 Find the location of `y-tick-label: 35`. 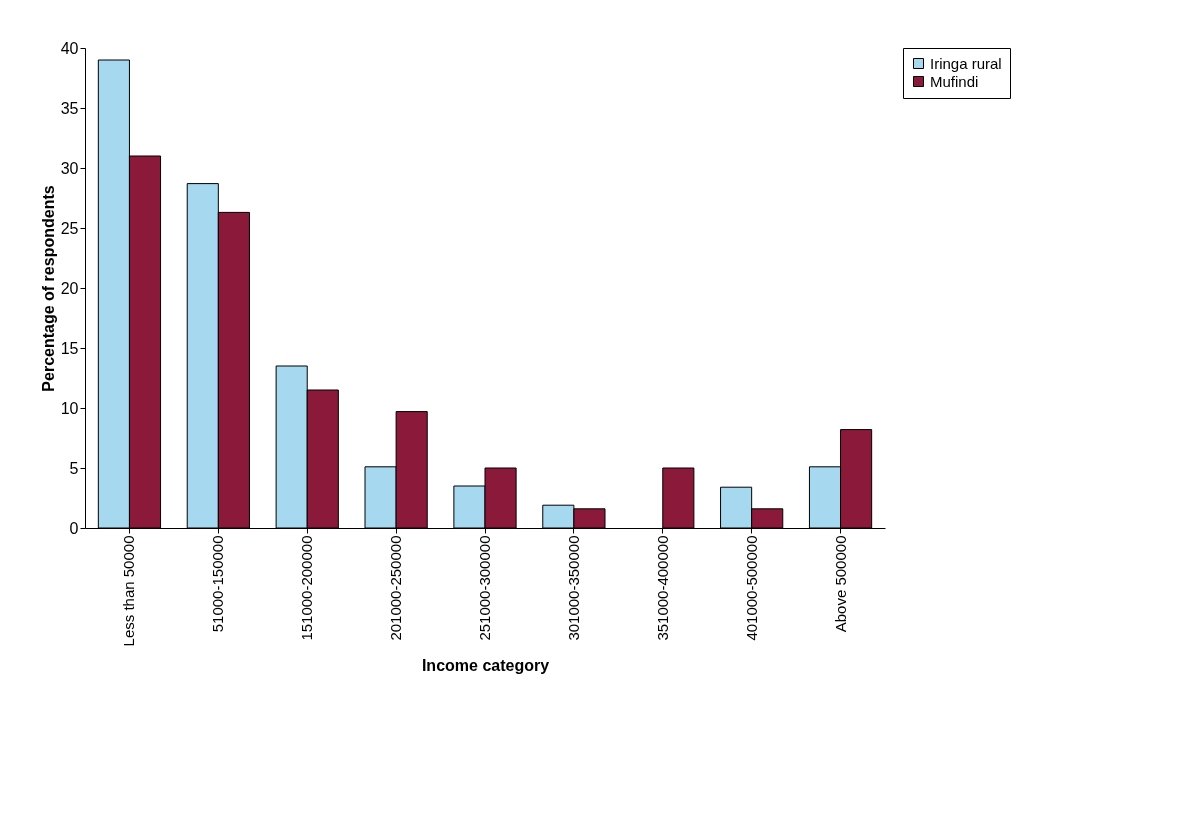

y-tick-label: 35 is located at coordinates (69, 108).